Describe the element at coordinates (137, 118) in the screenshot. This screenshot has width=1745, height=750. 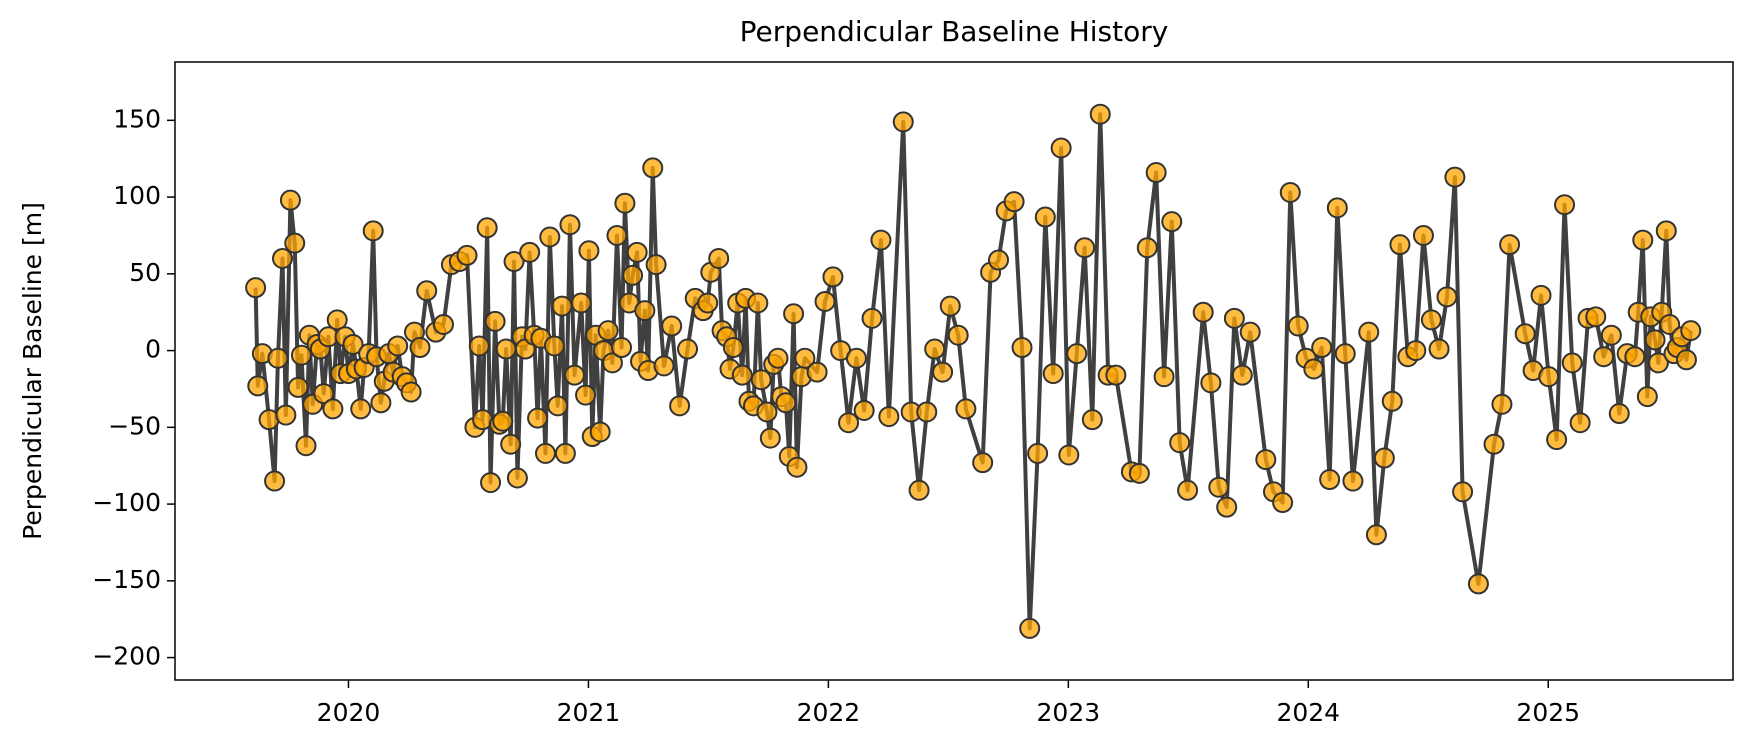
I see `y-tick-label: 150` at that location.